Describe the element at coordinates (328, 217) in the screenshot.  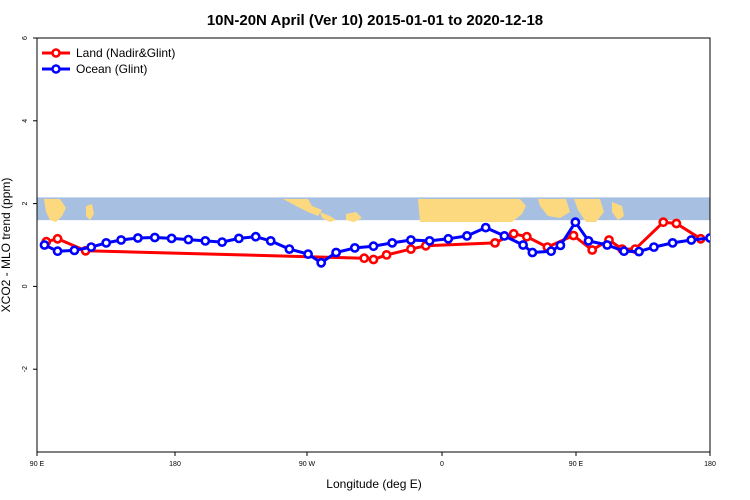
I see `landmass-central-america` at that location.